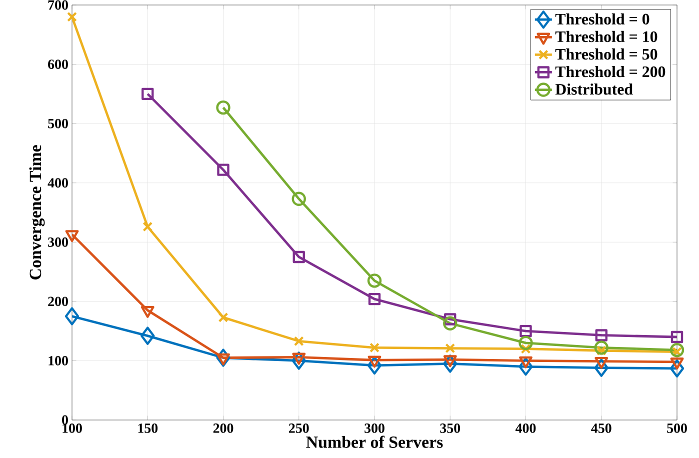 The height and width of the screenshot is (458, 699). Describe the element at coordinates (602, 19) in the screenshot. I see `legend-label: Threshold = 0` at that location.